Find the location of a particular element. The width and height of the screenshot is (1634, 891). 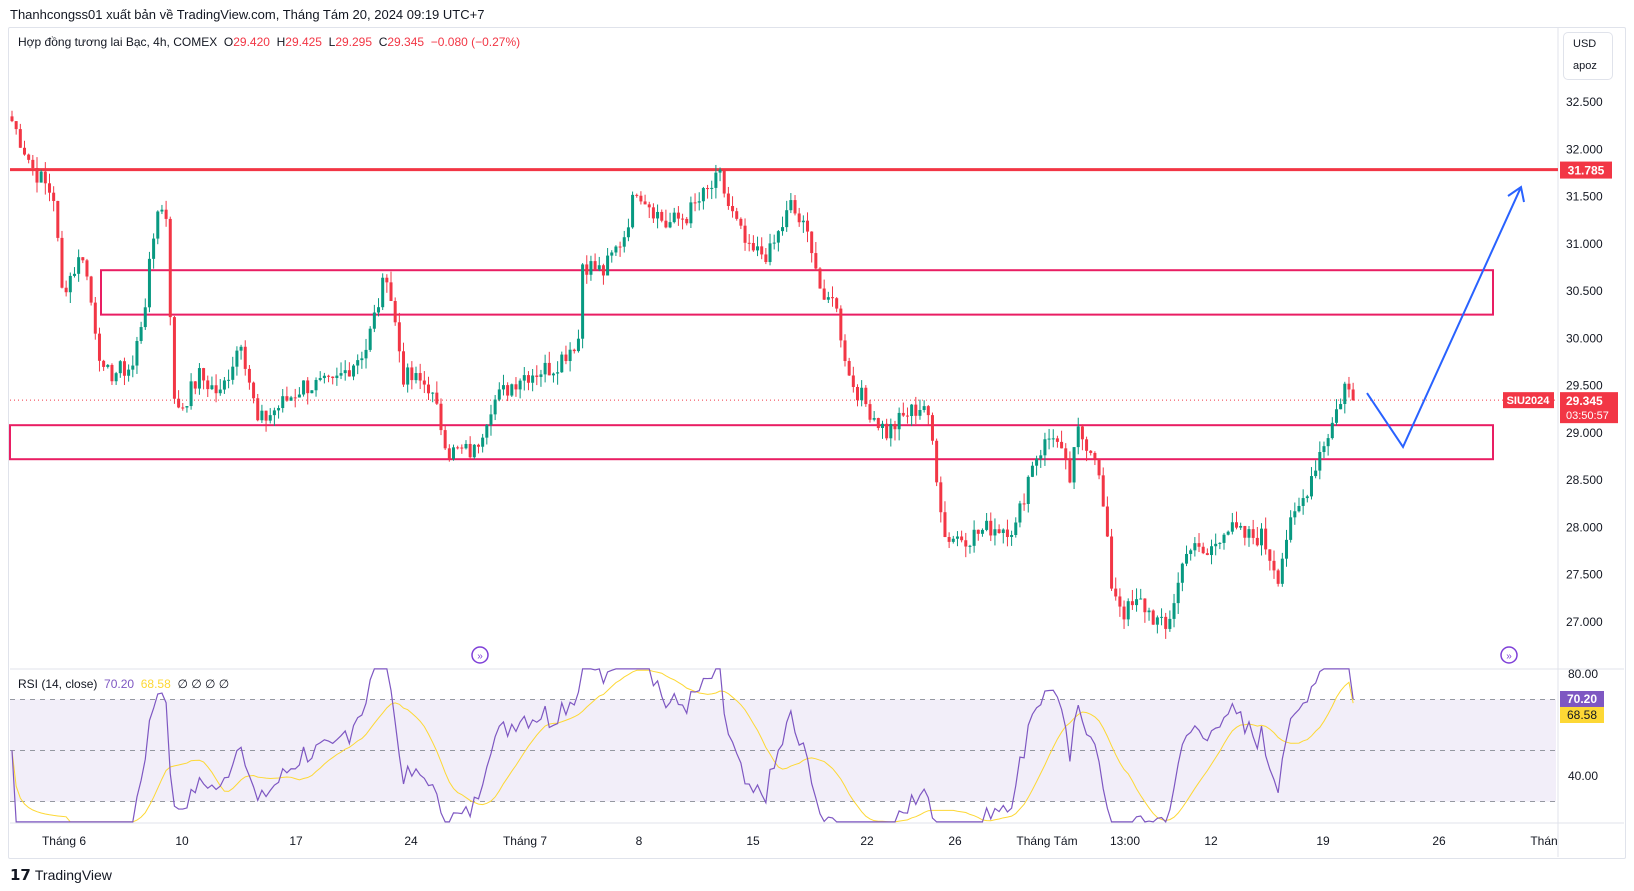

last-price-tag is located at coordinates (1589, 408).